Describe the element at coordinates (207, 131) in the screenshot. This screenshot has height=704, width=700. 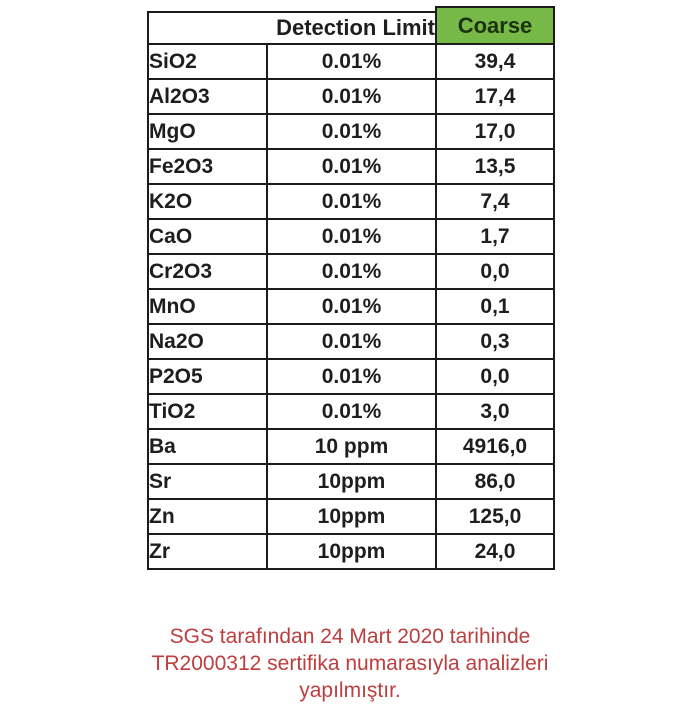
I see `element-cell: MgO` at that location.